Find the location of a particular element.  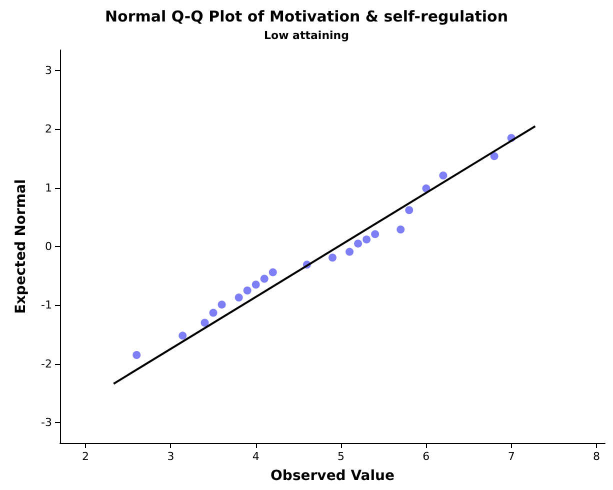

x-tick-label: 6 is located at coordinates (426, 456).